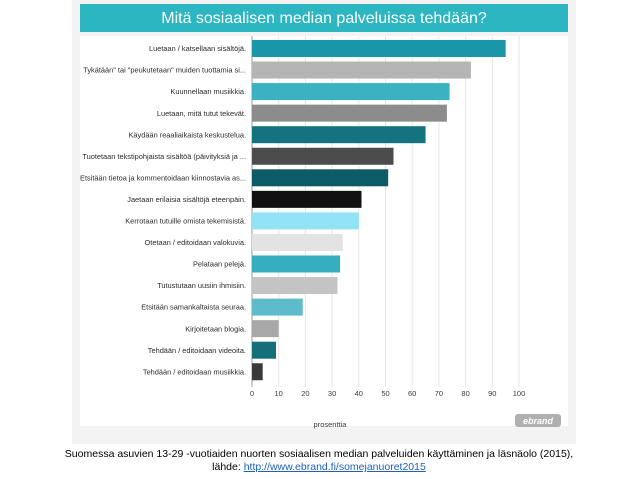 This screenshot has height=479, width=638. I want to click on category-label: Luetaan, mitä tutut tekevät., so click(201, 113).